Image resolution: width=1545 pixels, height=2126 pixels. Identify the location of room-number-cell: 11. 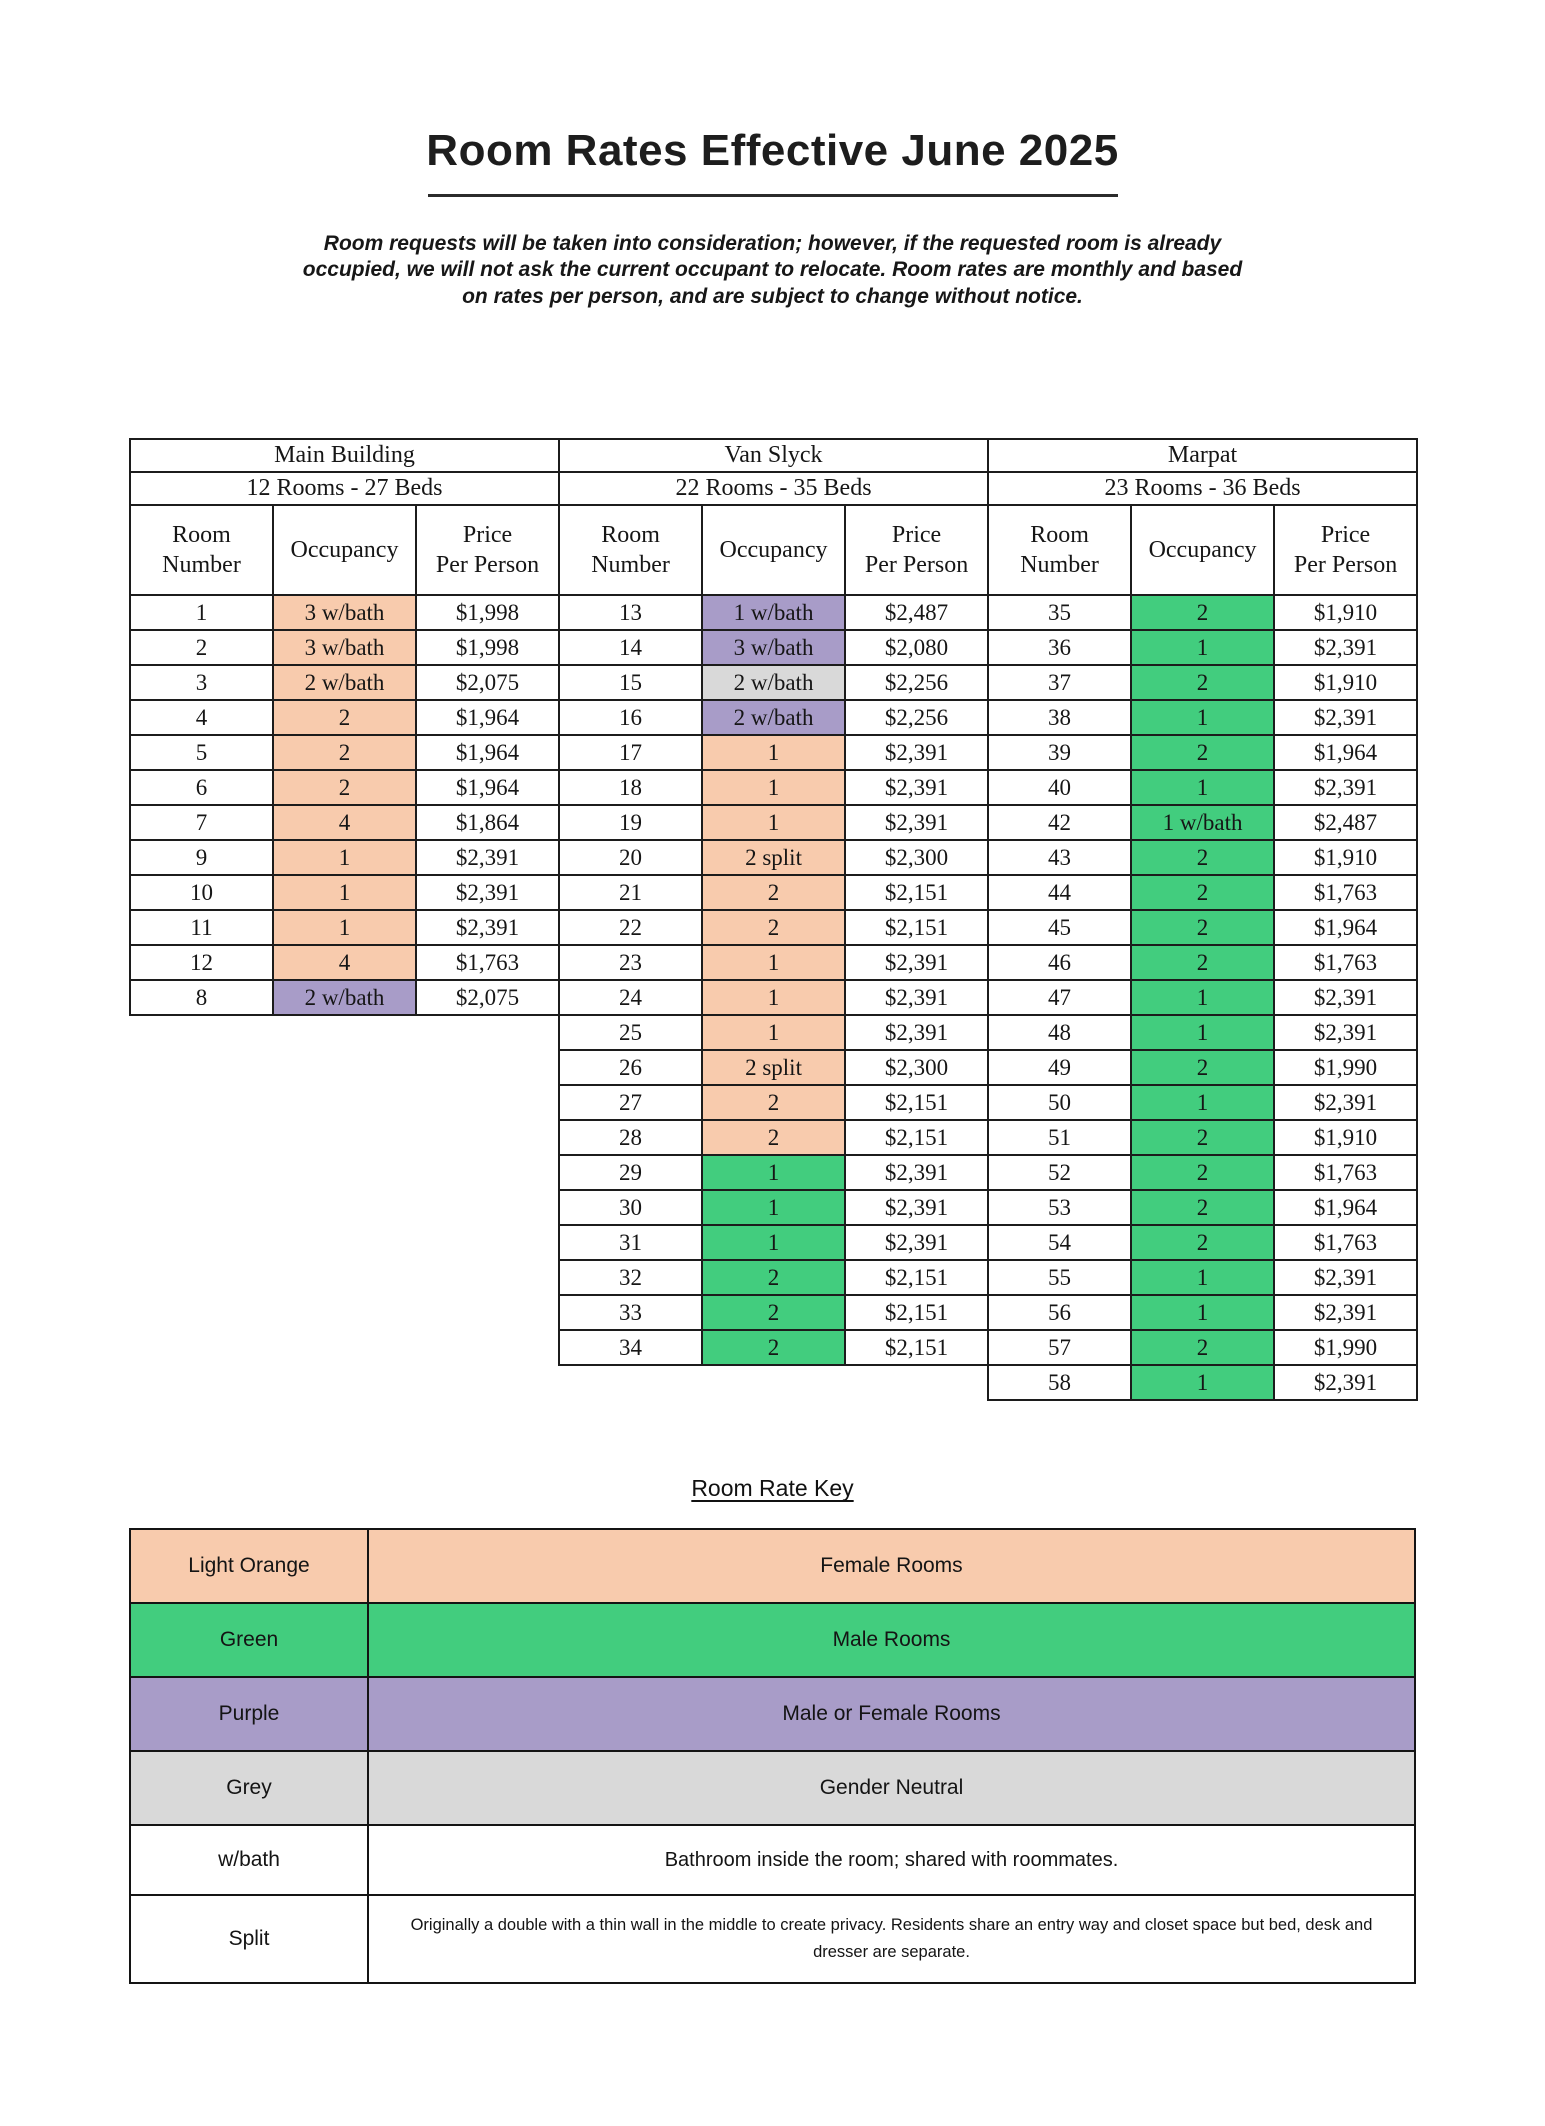
(201, 928).